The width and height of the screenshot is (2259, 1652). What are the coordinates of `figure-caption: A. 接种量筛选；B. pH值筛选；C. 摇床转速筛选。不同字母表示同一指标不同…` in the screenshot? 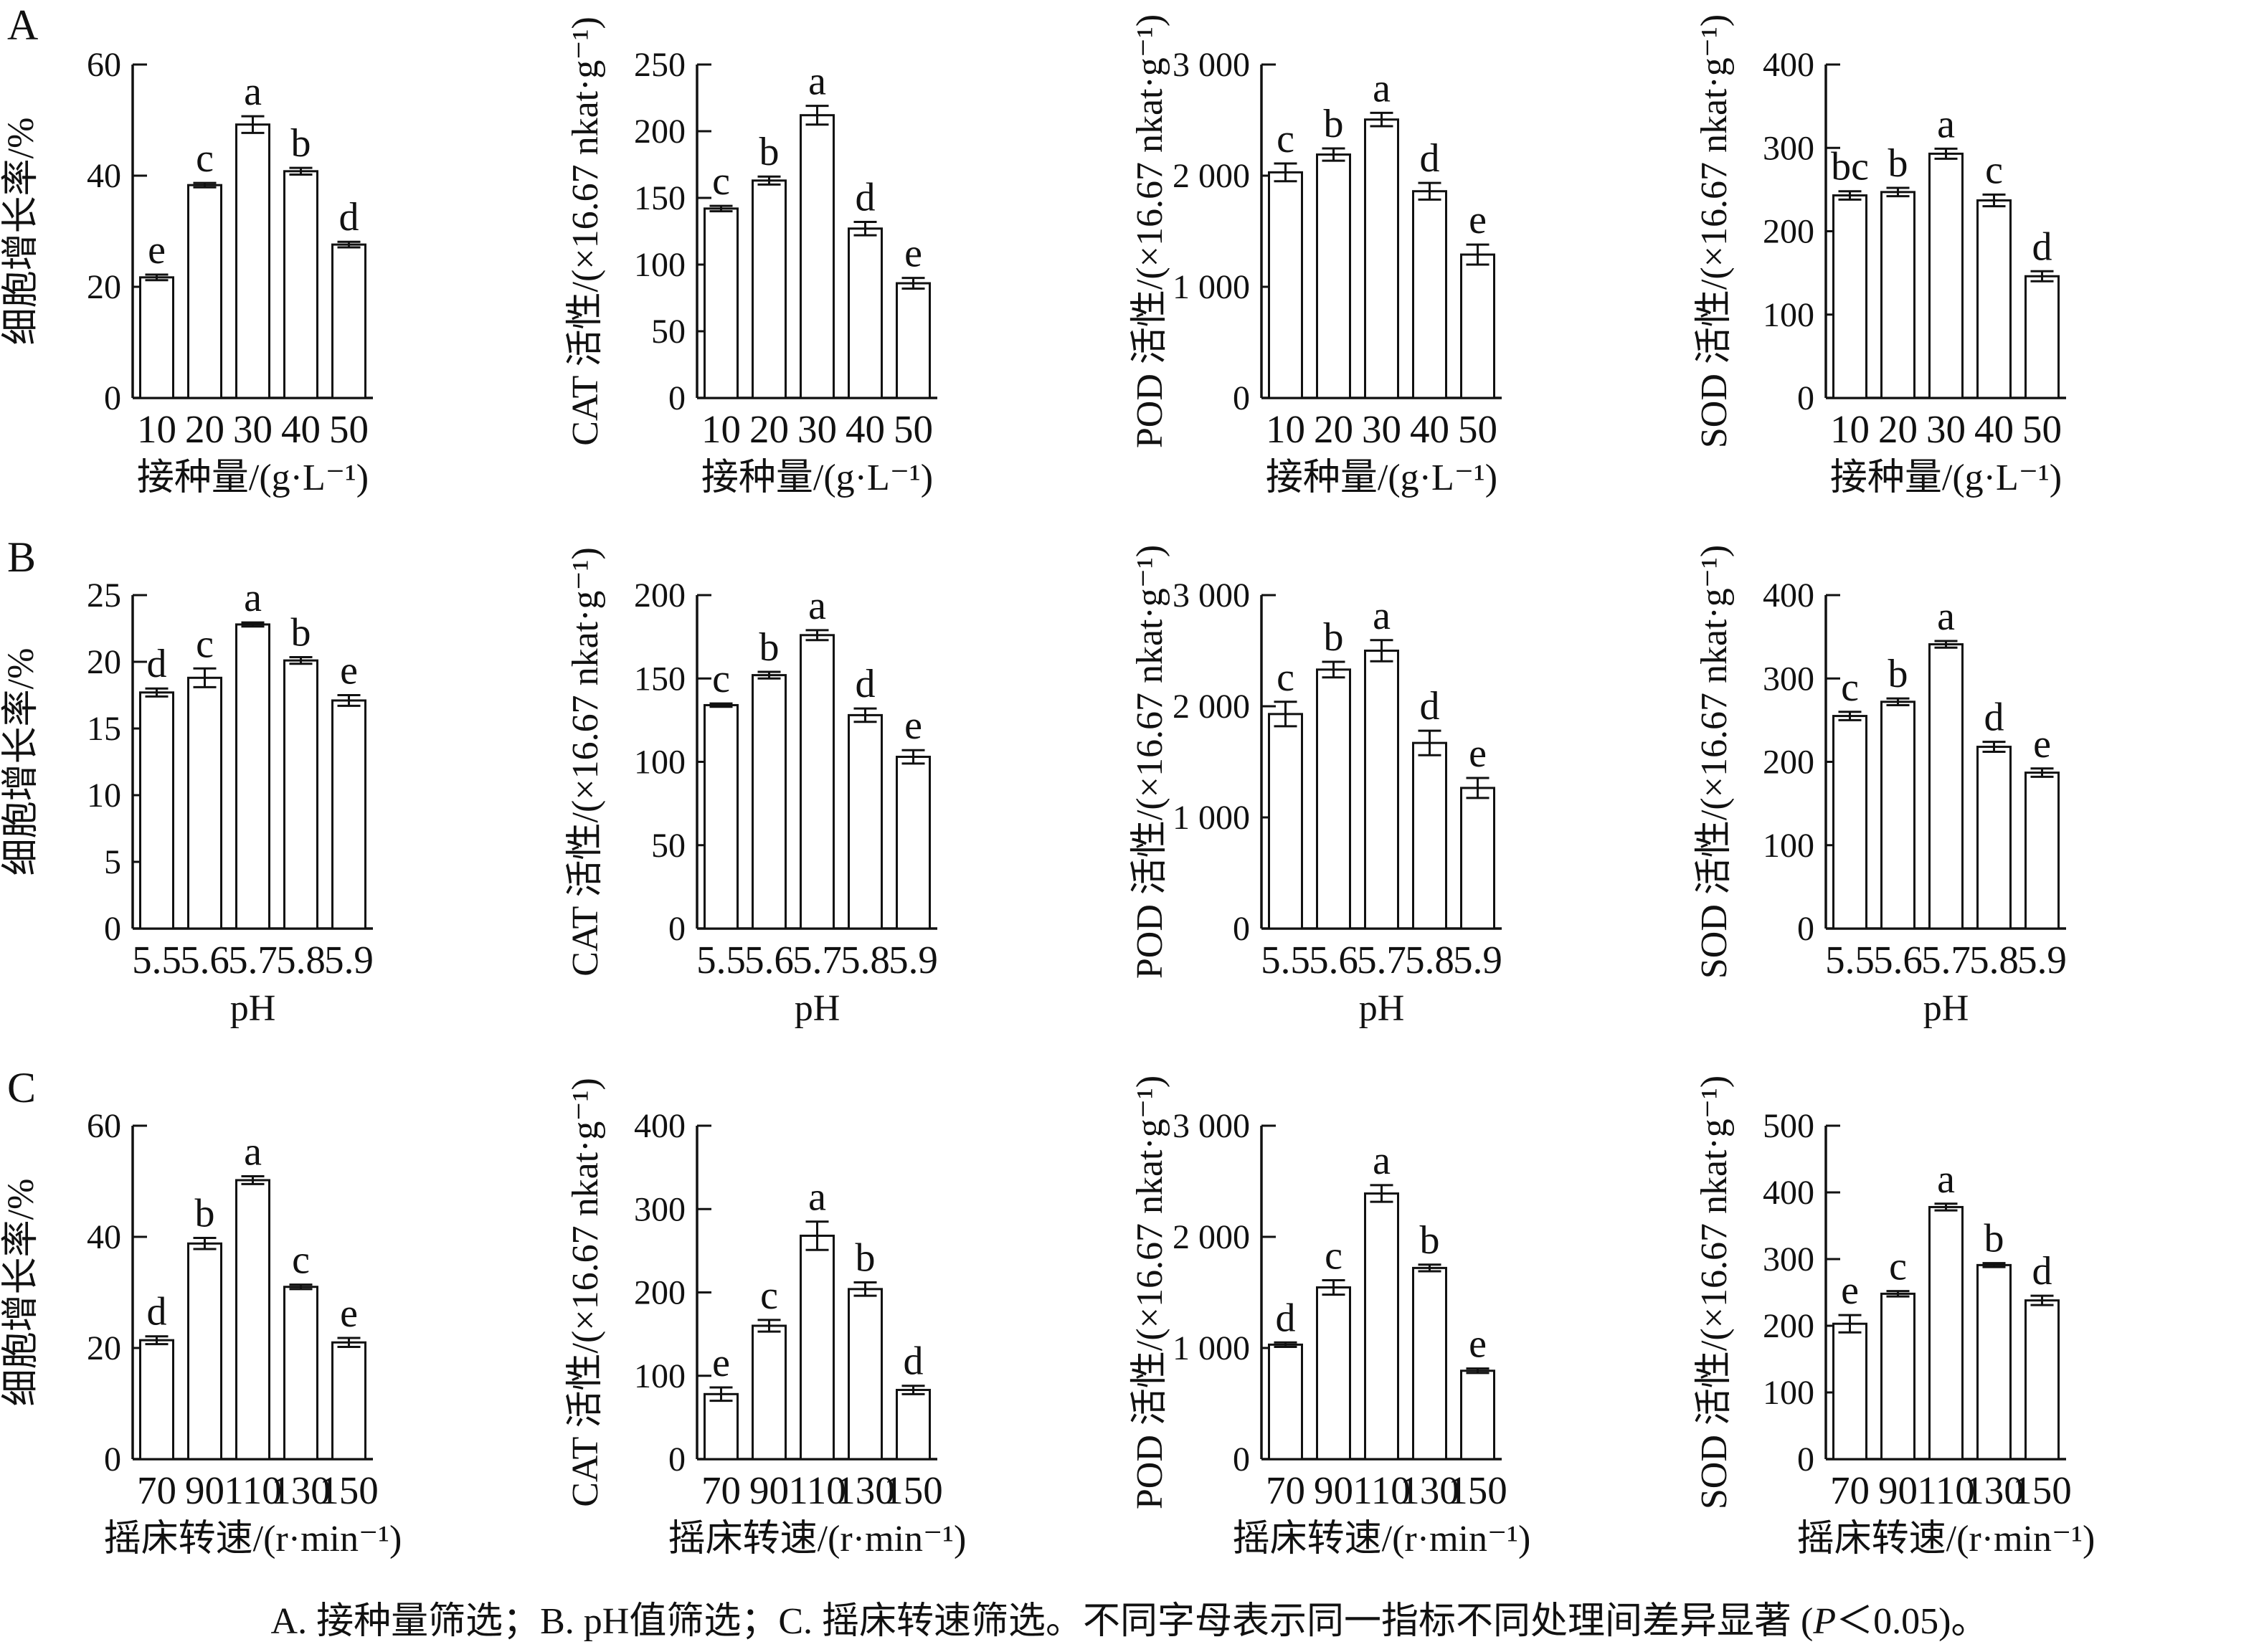 It's located at (1129, 1617).